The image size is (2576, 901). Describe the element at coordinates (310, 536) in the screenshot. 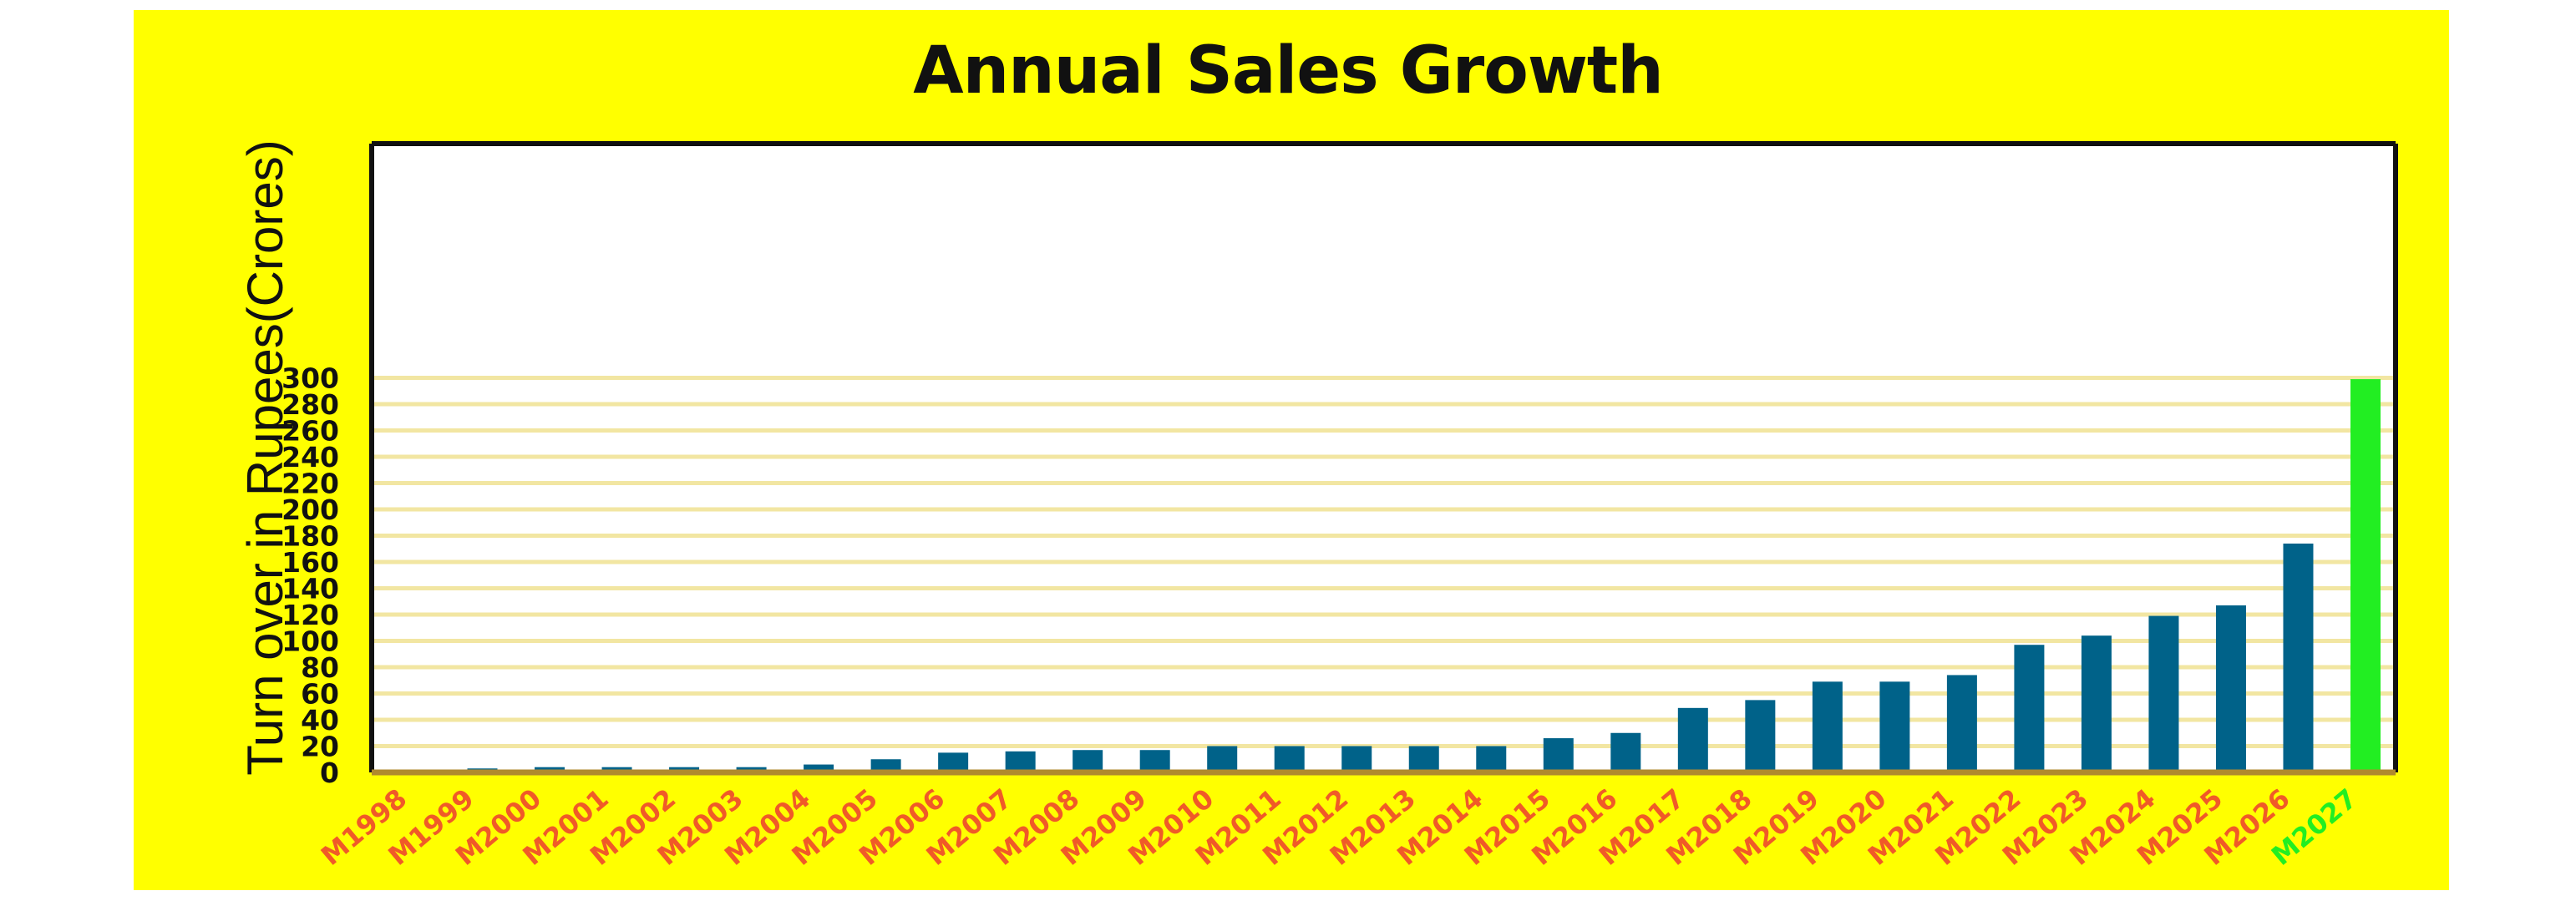

I see `y-tick-label: 180` at that location.